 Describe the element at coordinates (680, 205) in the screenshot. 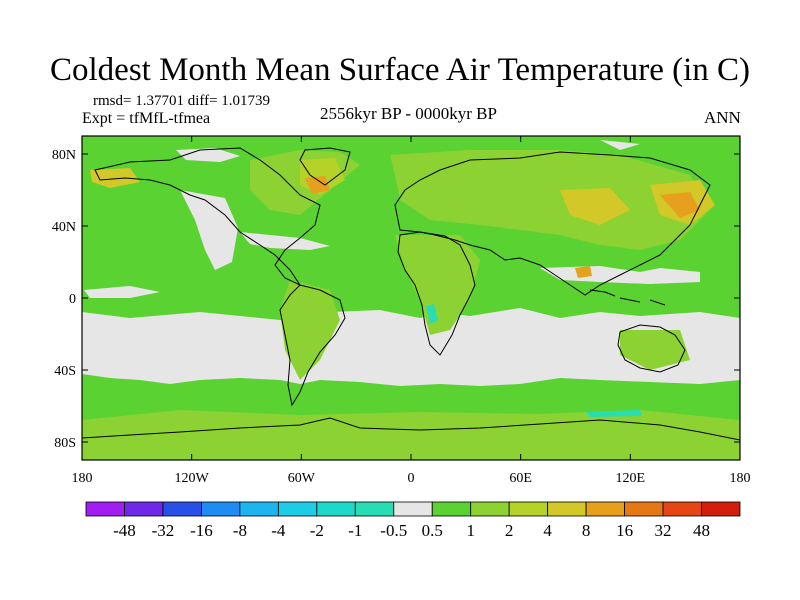

I see `orange-region-siberia` at that location.